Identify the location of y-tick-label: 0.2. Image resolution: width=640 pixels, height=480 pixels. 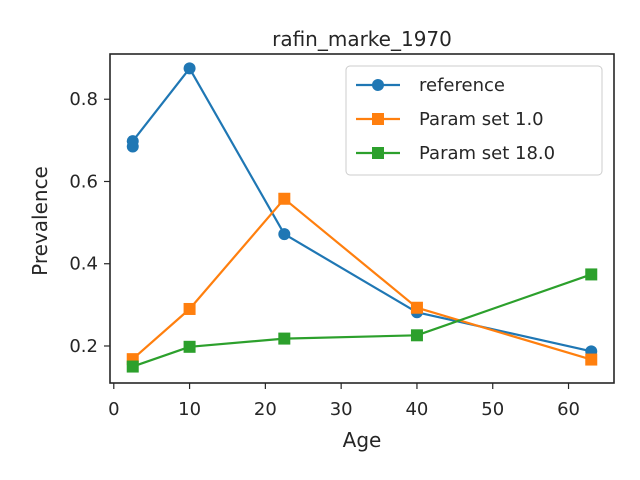
(83, 346).